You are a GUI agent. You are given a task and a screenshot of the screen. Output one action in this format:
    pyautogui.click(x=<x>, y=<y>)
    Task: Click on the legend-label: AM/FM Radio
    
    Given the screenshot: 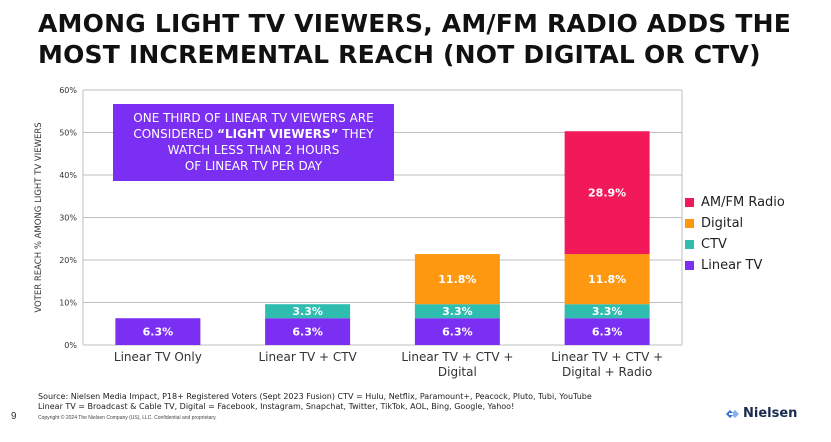 What is the action you would take?
    pyautogui.click(x=743, y=202)
    